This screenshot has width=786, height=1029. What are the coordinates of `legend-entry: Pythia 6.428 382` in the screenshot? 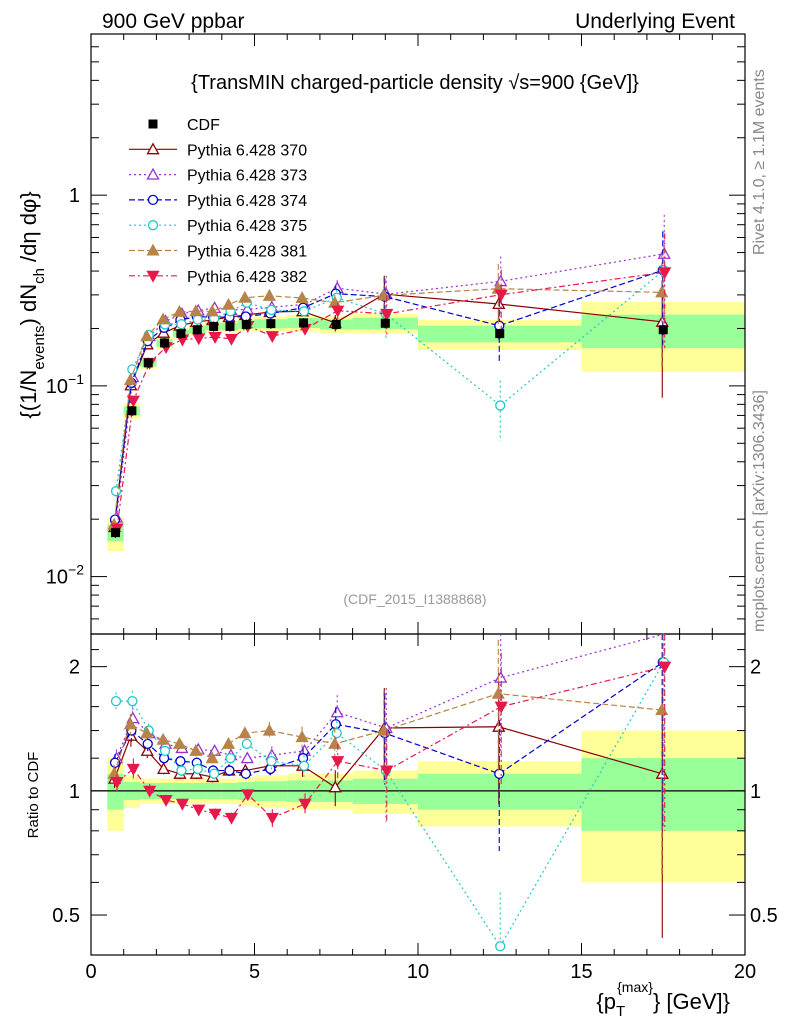 It's located at (218, 277).